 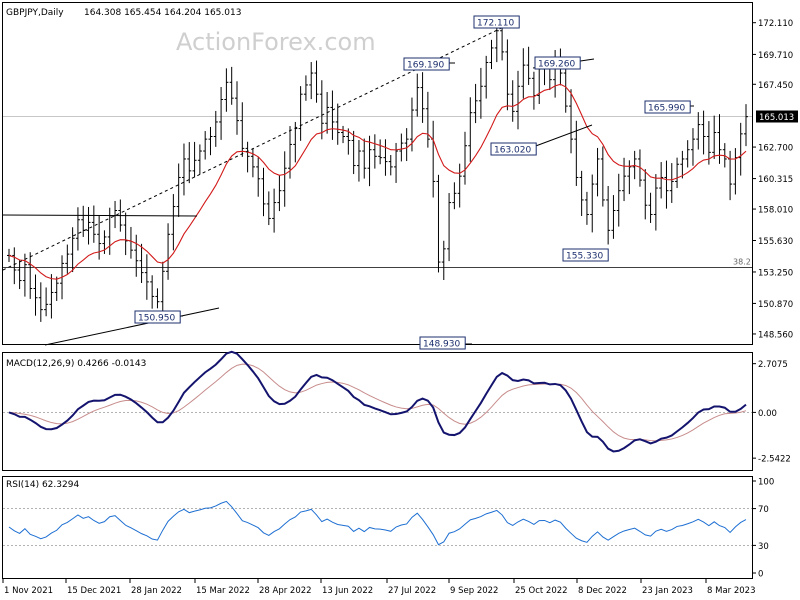 What do you see at coordinates (777, 116) in the screenshot?
I see `current-price-box` at bounding box center [777, 116].